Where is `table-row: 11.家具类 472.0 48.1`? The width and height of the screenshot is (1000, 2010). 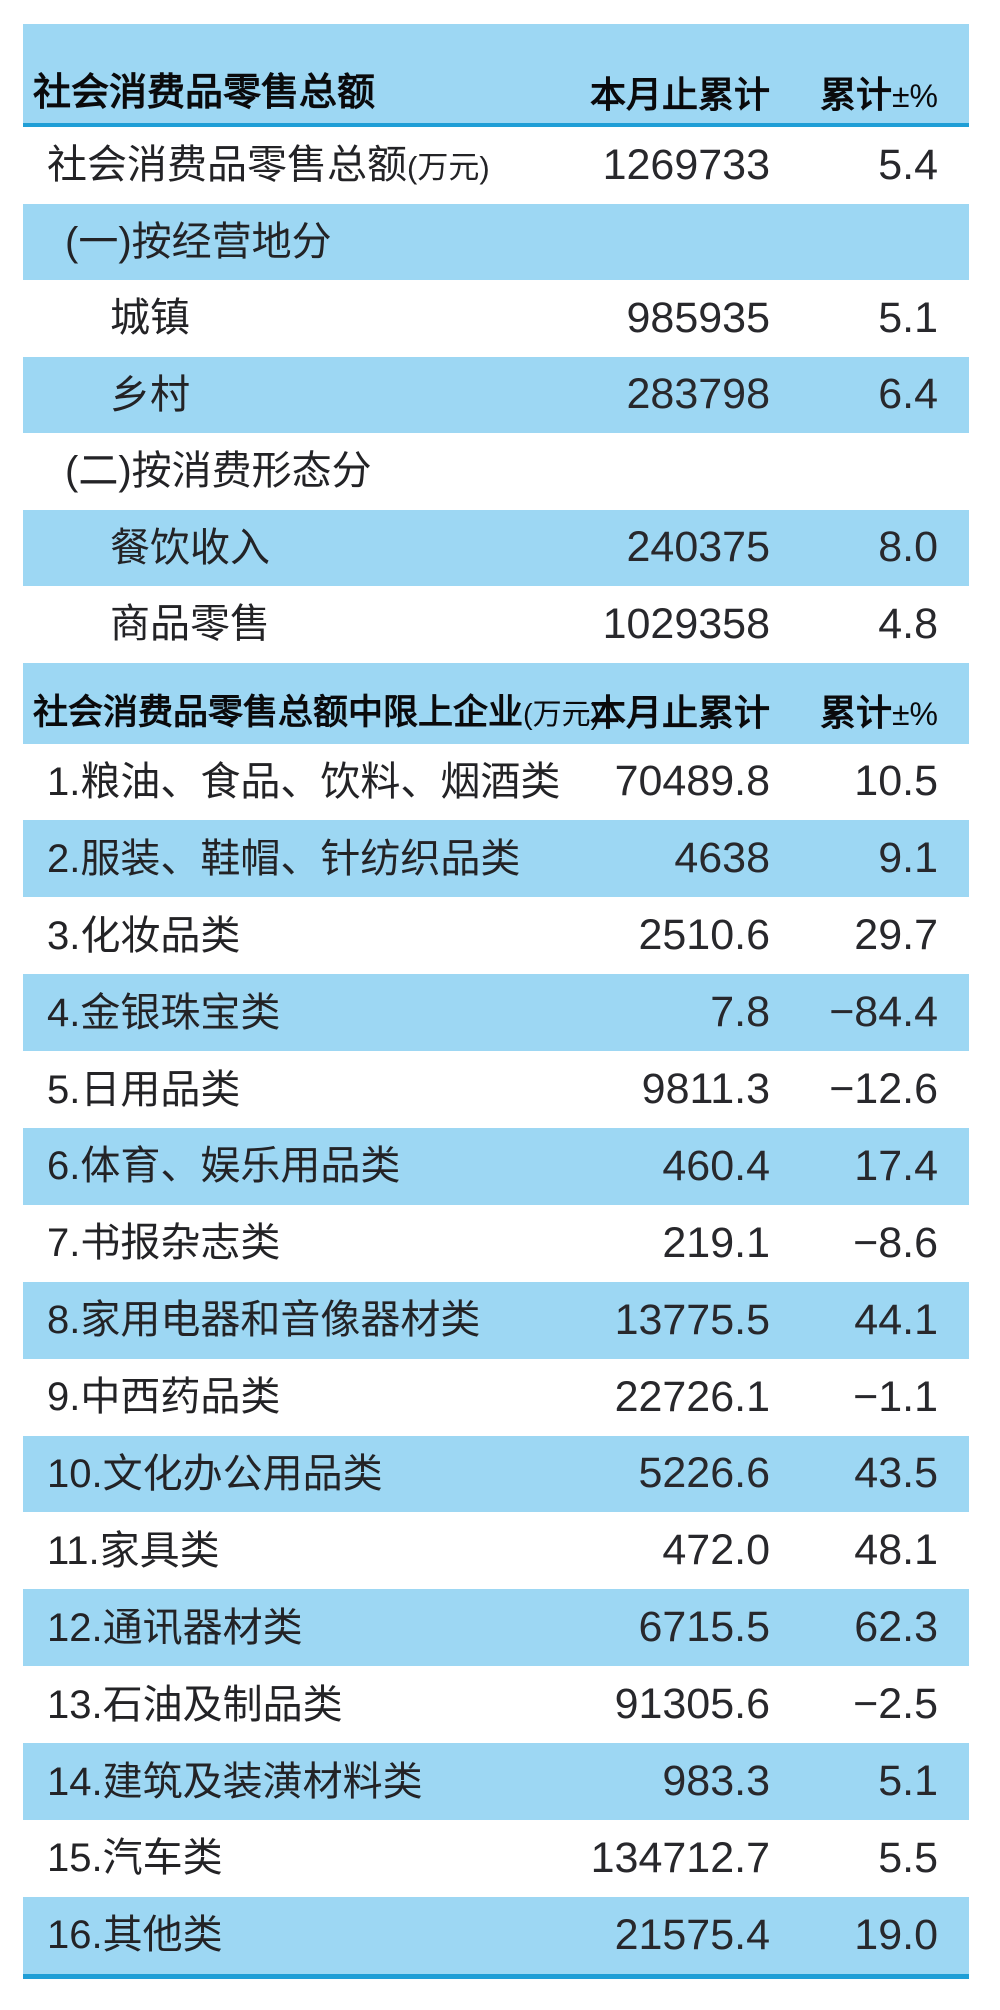 table-row: 11.家具类 472.0 48.1 is located at coordinates (496, 1551).